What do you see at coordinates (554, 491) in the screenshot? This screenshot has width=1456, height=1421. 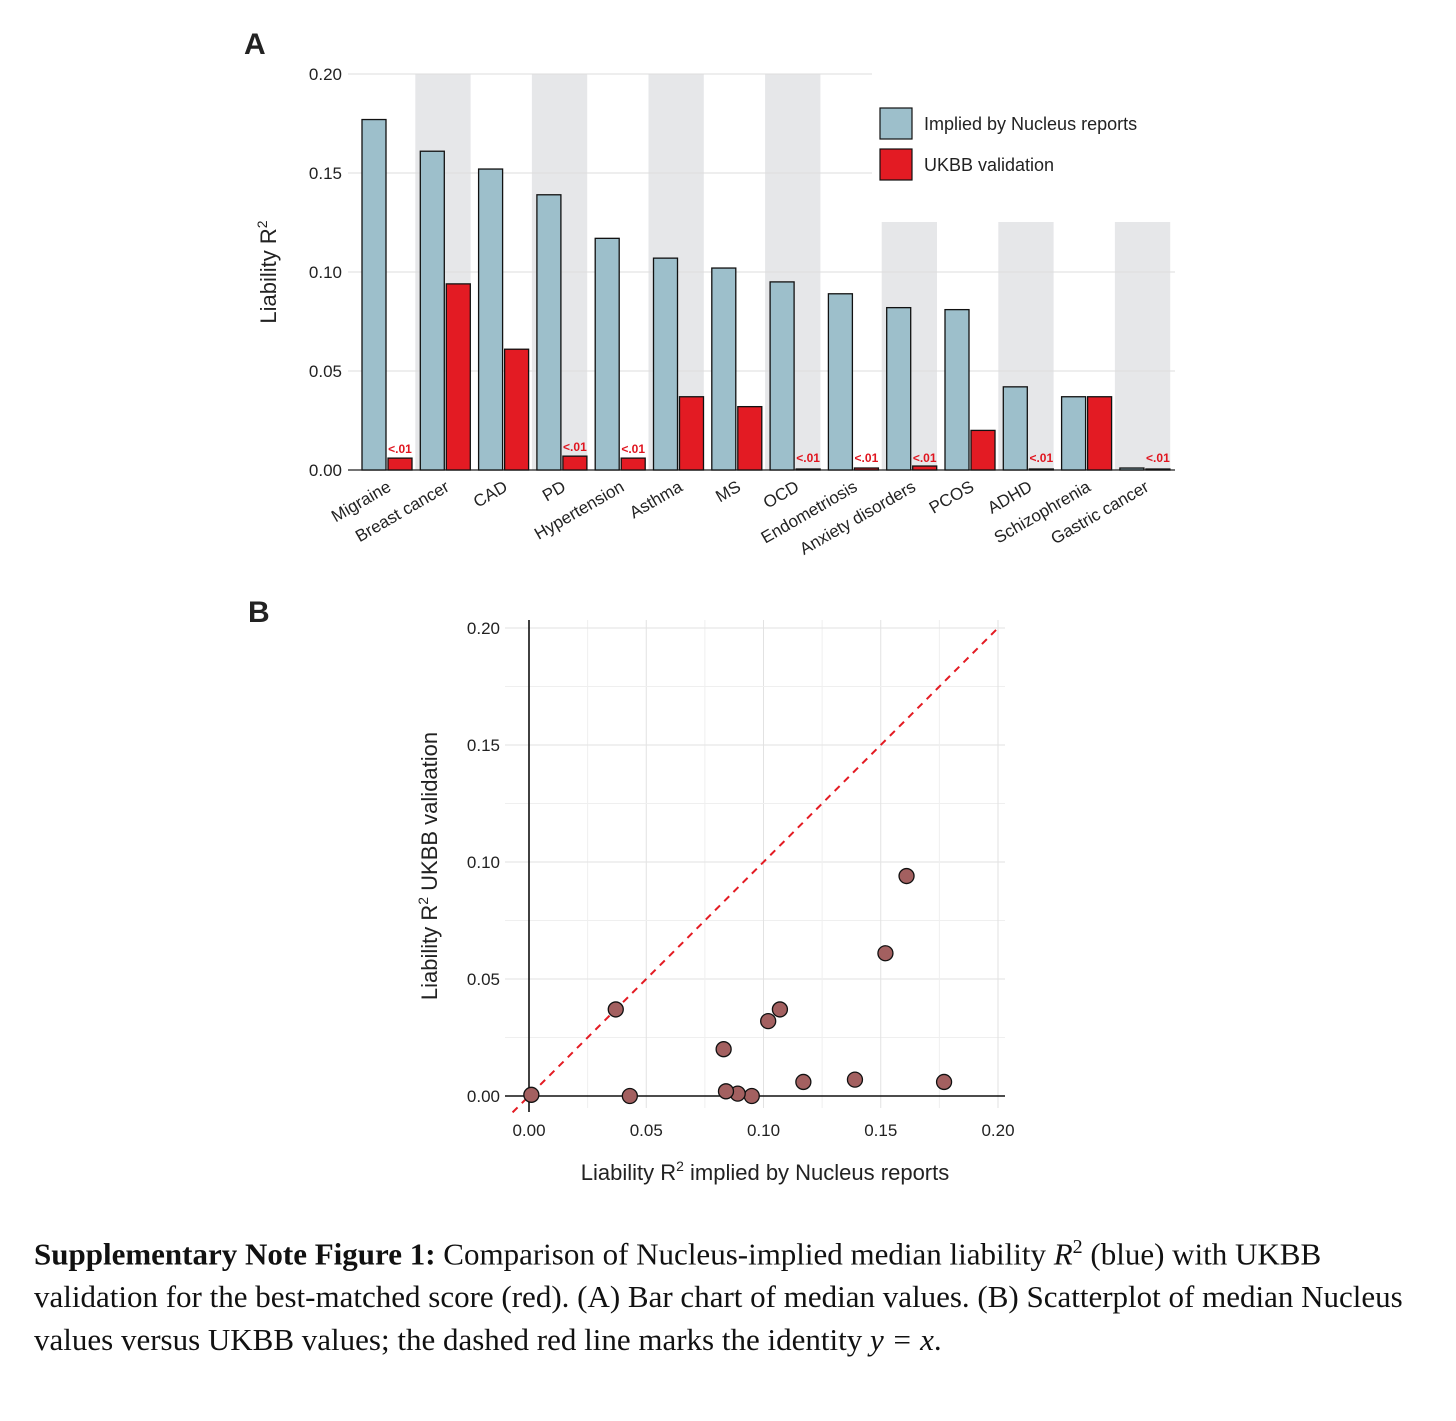 I see `x-category-label: PD` at bounding box center [554, 491].